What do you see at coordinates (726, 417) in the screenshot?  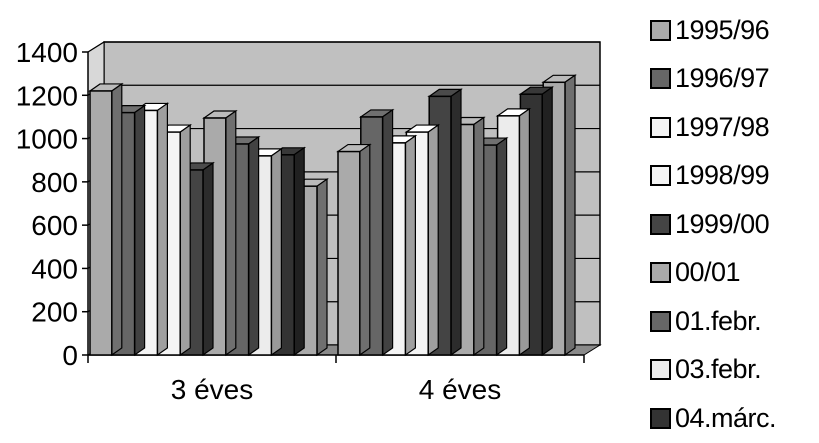 I see `legend-label: 04.márc.` at bounding box center [726, 417].